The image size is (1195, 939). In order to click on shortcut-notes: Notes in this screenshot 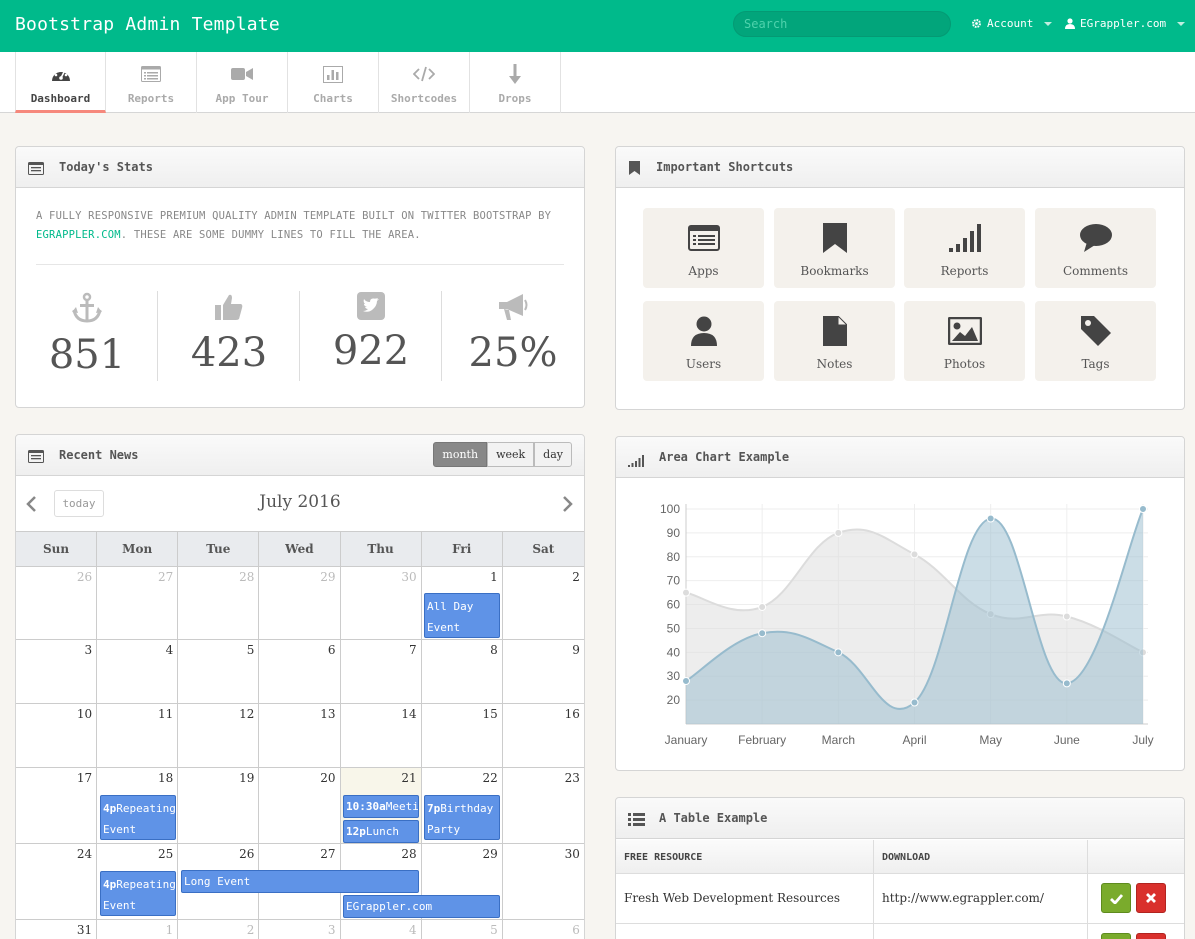, I will do `click(834, 341)`.